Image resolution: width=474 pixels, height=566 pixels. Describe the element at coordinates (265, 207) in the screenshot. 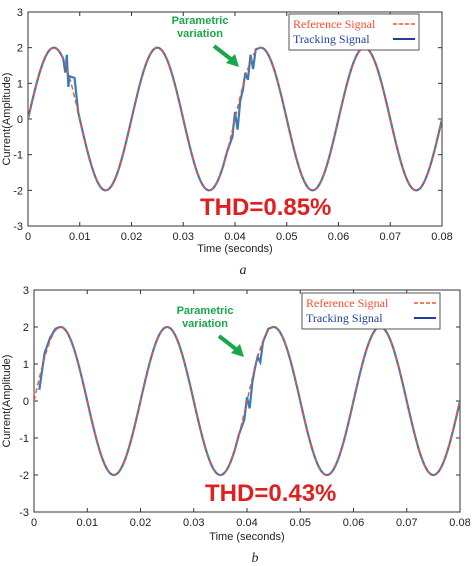

I see `thd-label: THD=0.85%` at that location.